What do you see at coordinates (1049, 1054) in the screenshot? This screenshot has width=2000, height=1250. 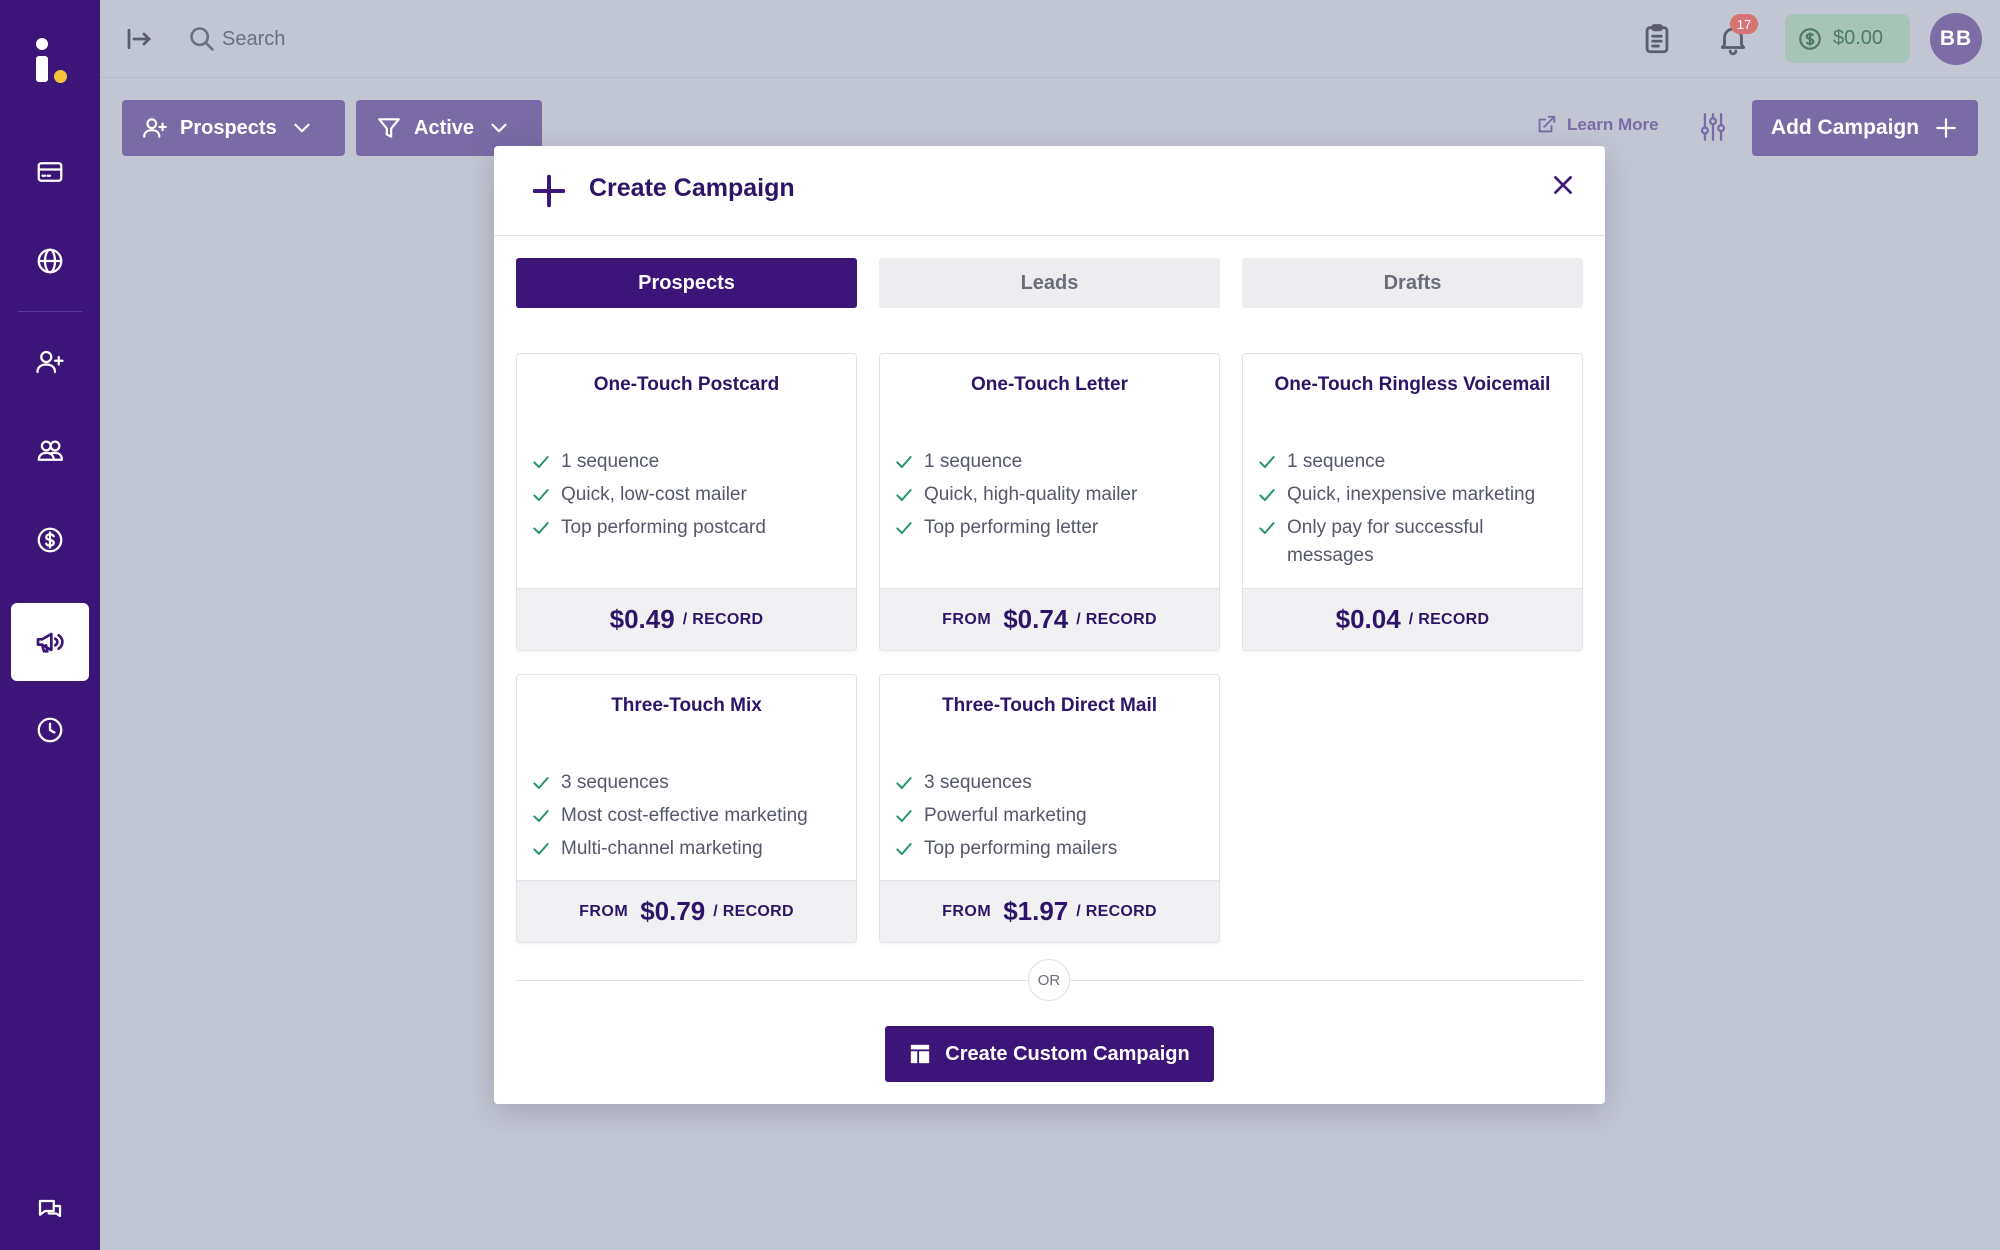 I see `create-custom-campaign-button: Create Custom Campaign` at bounding box center [1049, 1054].